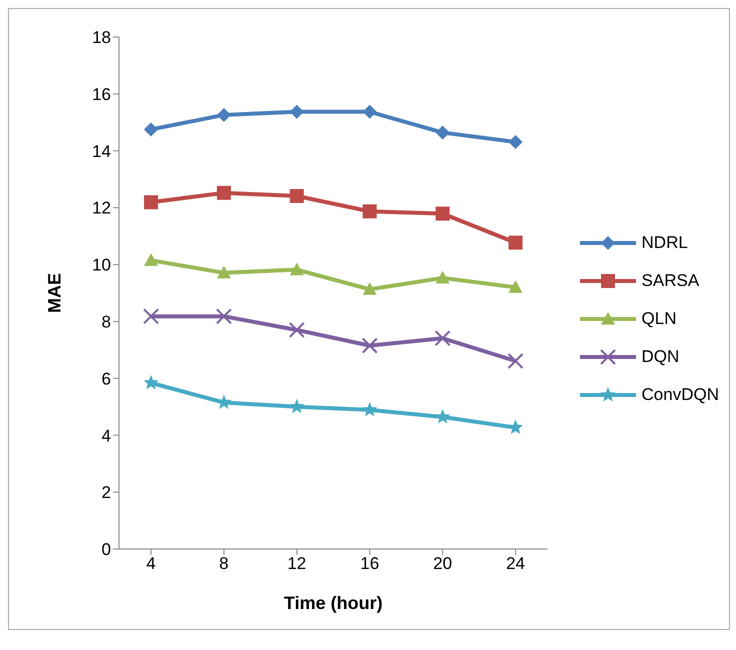  I want to click on y-tick-label: 0, so click(106, 550).